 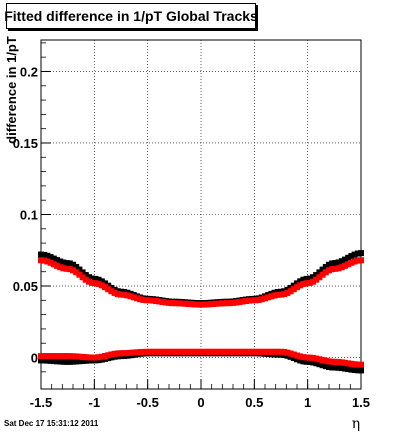 What do you see at coordinates (29, 71) in the screenshot?
I see `y-tick-label: 0.2` at bounding box center [29, 71].